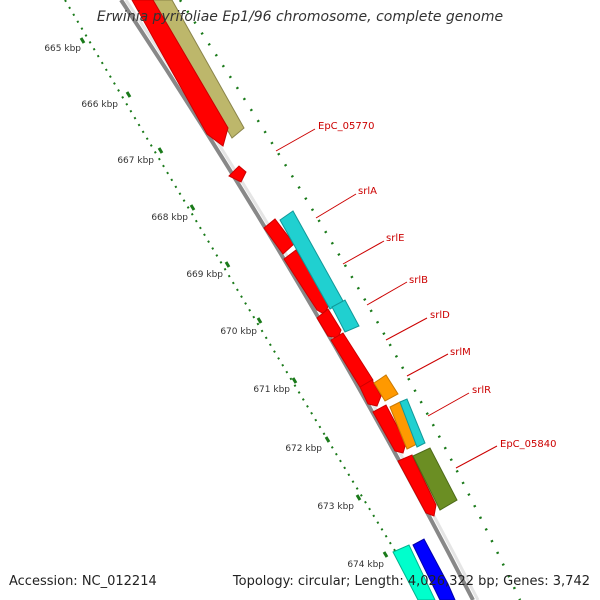 This screenshot has height=600, width=600. I want to click on accession-text: Accession: NC_012214, so click(83, 581).